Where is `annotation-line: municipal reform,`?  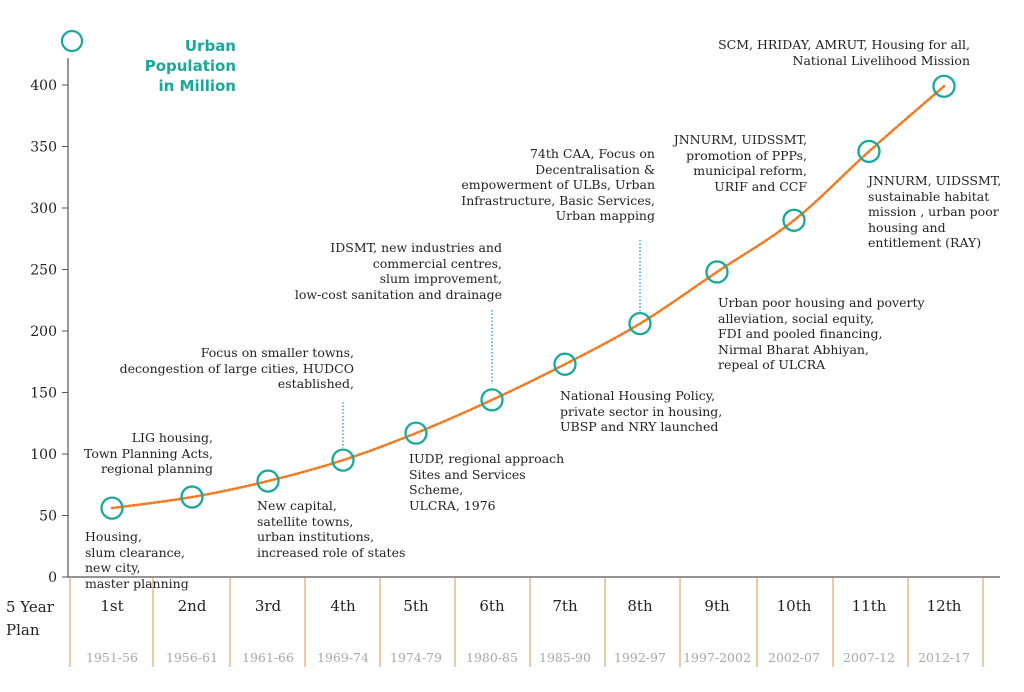
annotation-line: municipal reform, is located at coordinates (750, 170).